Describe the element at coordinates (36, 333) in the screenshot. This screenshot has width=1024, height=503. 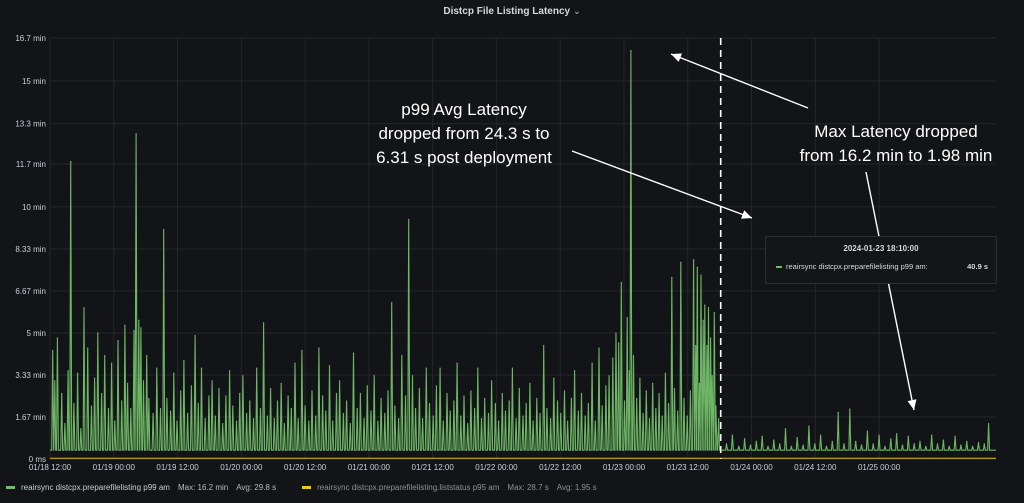
I see `y-tick-label: 5 min` at that location.